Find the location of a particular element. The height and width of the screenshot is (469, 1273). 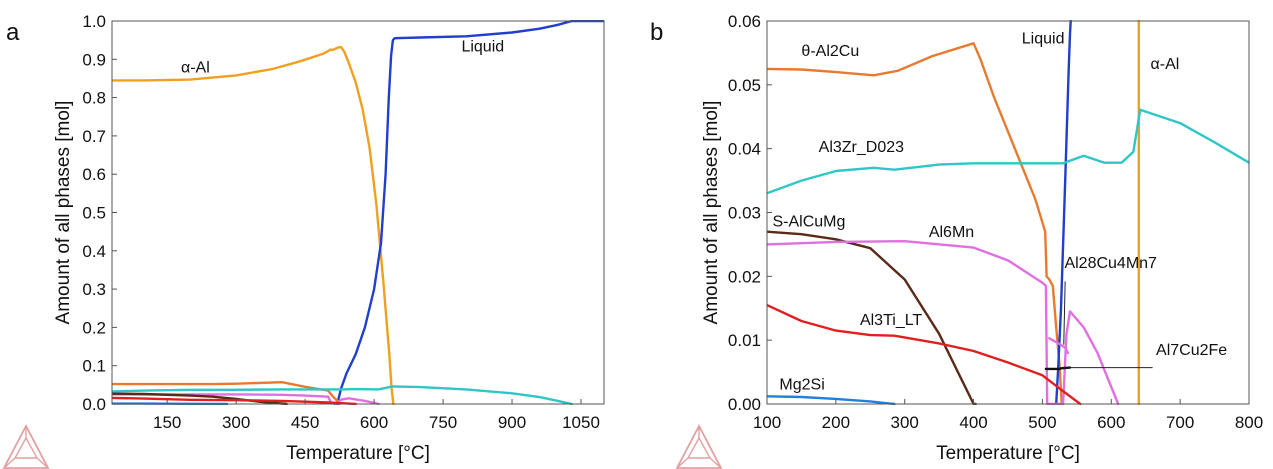

series-line-Mg2Si is located at coordinates (831, 400).